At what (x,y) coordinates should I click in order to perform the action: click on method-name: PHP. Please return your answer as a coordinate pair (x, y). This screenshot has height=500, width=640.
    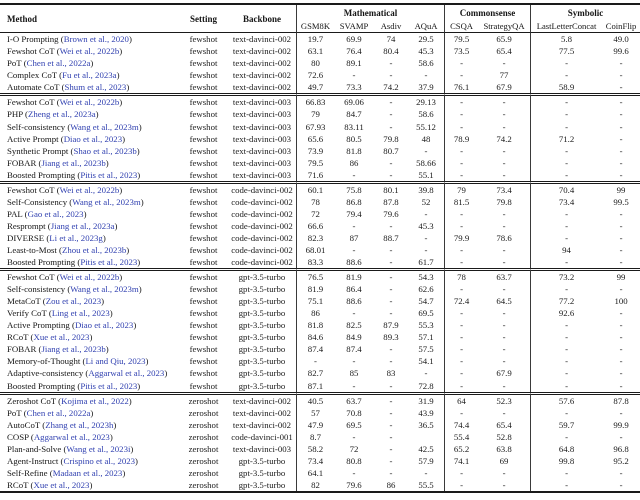
    Looking at the image, I should click on (15, 114).